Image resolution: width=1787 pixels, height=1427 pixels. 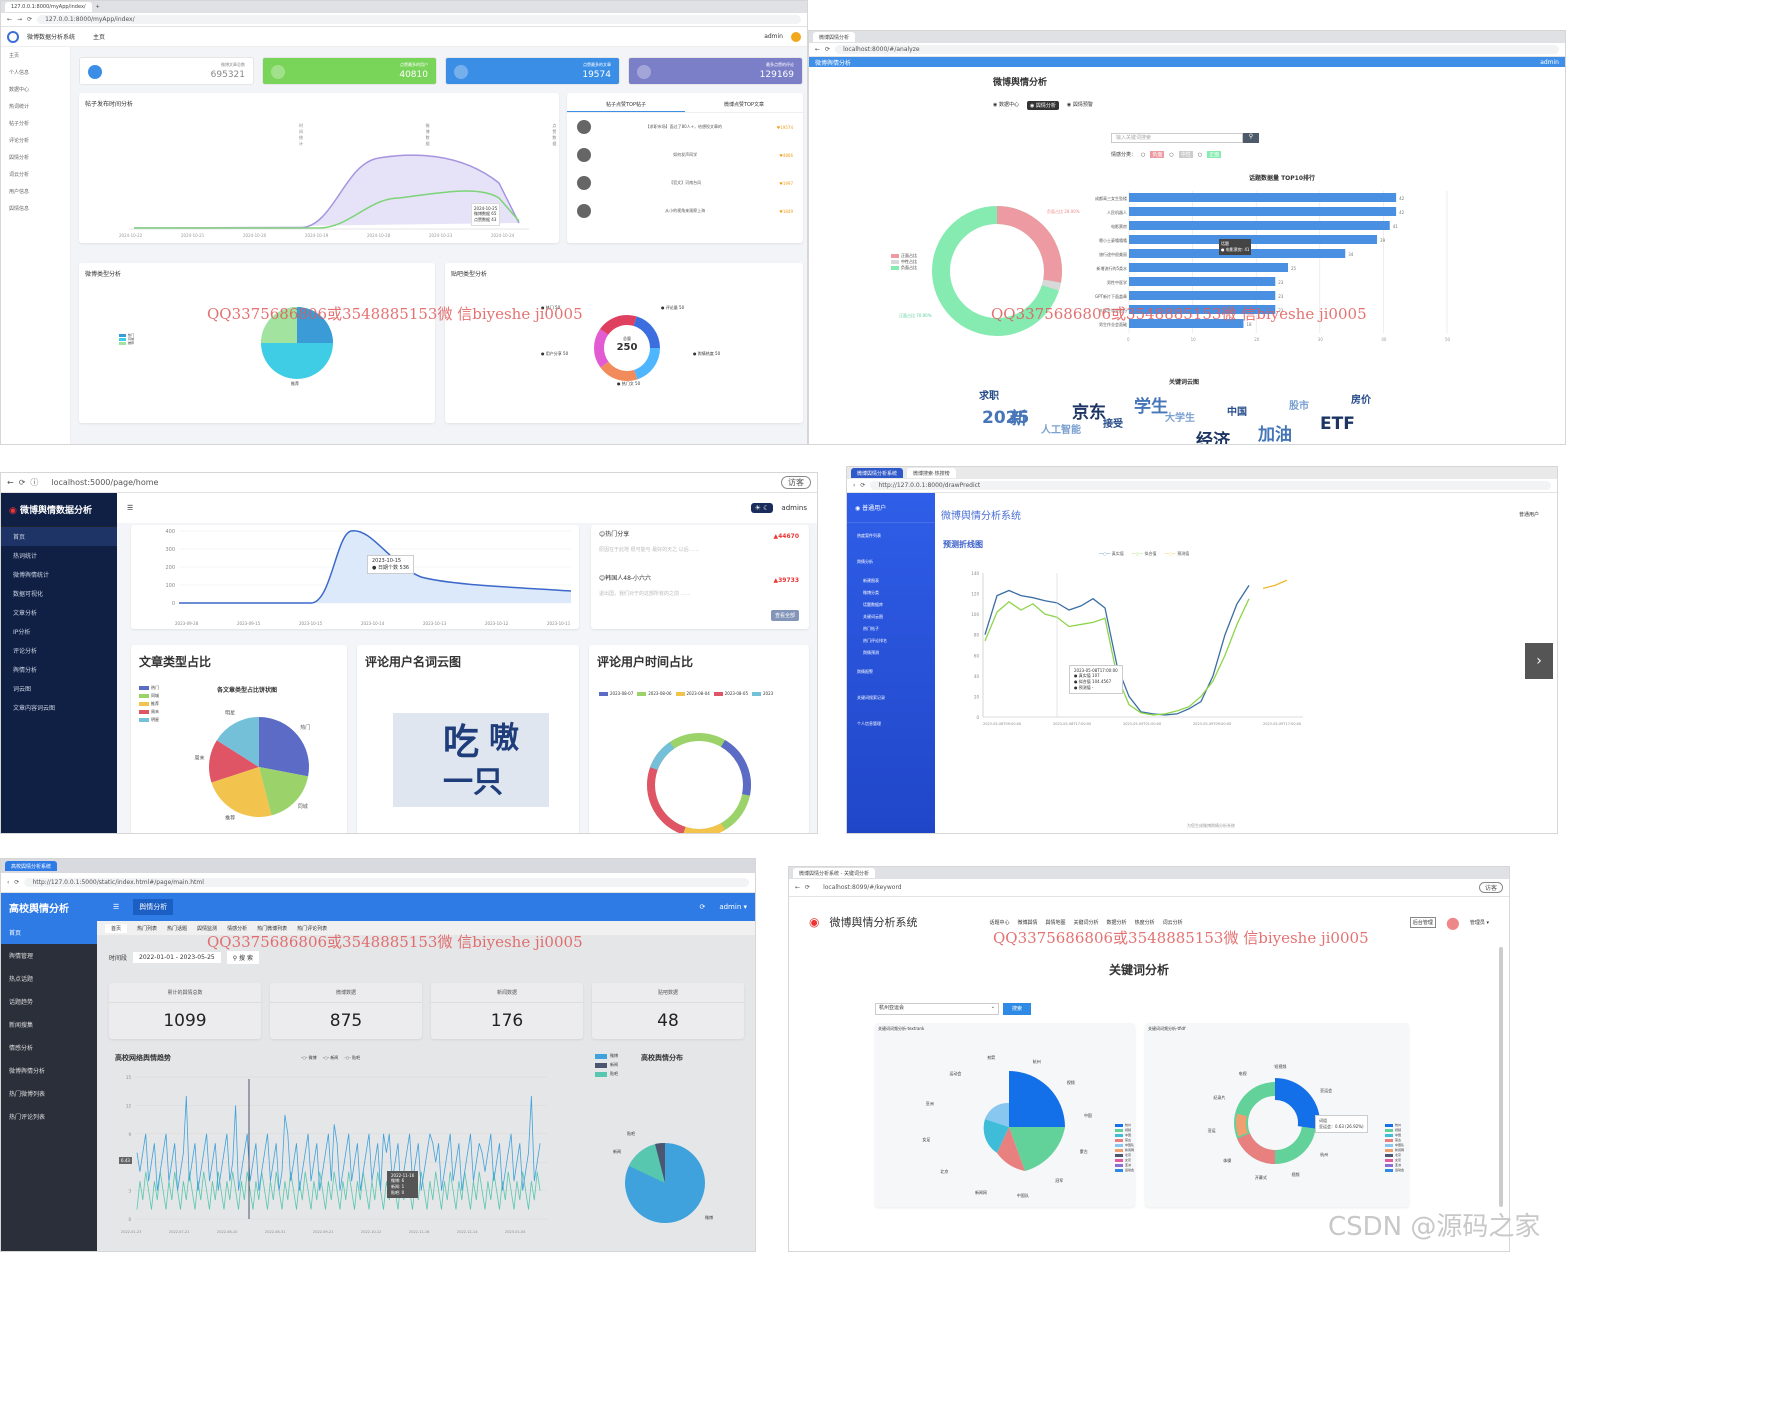 What do you see at coordinates (1017, 1009) in the screenshot?
I see `search-button: 搜索` at bounding box center [1017, 1009].